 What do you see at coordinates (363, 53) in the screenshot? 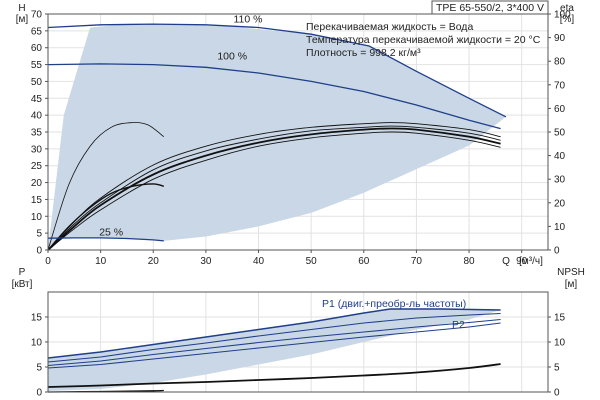
I see `info-line-density: Плотность = 998.2 кг/м³` at bounding box center [363, 53].